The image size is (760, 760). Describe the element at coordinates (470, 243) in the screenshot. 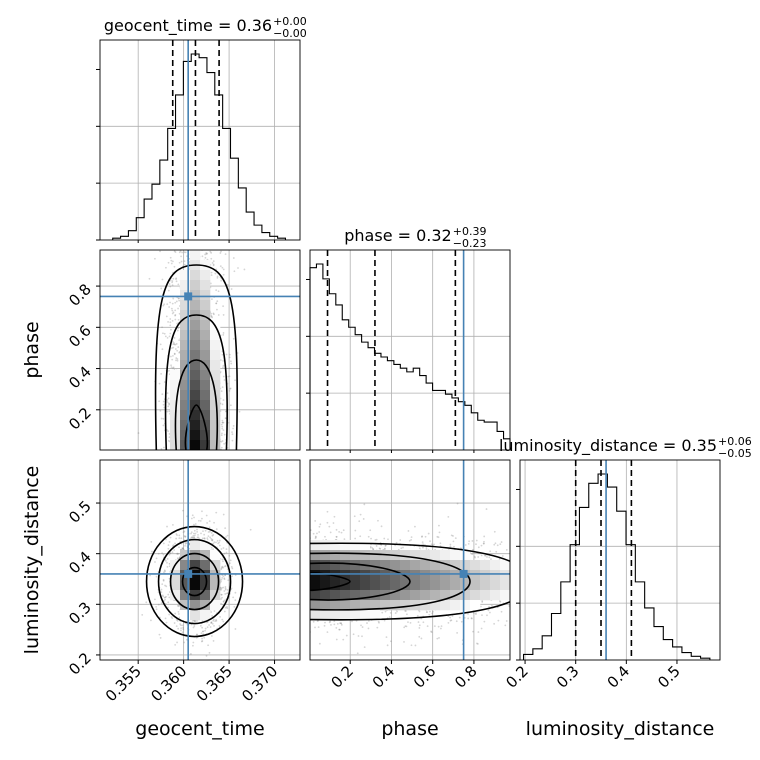

I see `title-minus: −0.23` at that location.